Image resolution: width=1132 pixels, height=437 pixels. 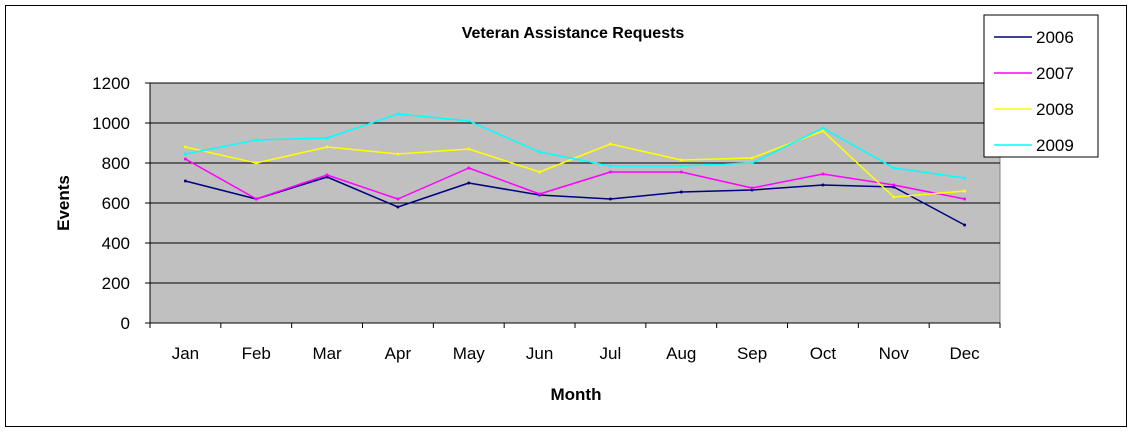 What do you see at coordinates (185, 181) in the screenshot?
I see `data-point-2006-jan` at bounding box center [185, 181].